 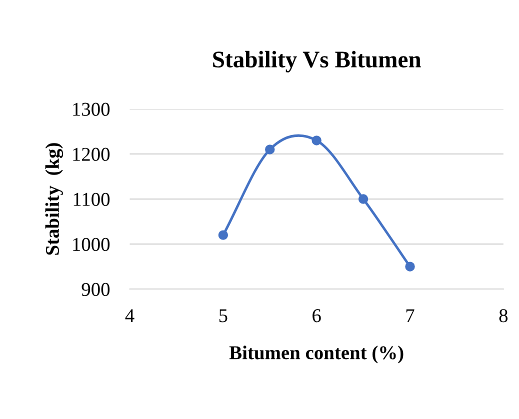 I want to click on x-tick-label: 4, so click(x=129, y=315).